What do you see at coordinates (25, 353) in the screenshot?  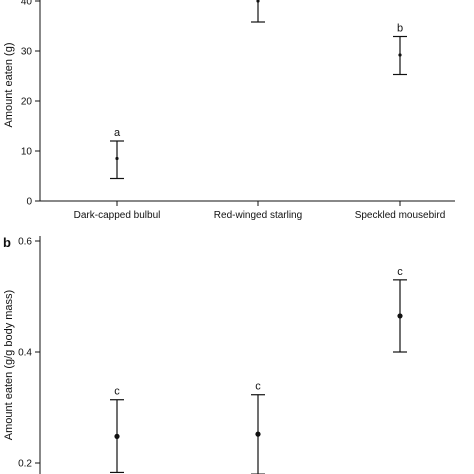 I see `panel-b-y-tick-label: 0.4` at bounding box center [25, 353].